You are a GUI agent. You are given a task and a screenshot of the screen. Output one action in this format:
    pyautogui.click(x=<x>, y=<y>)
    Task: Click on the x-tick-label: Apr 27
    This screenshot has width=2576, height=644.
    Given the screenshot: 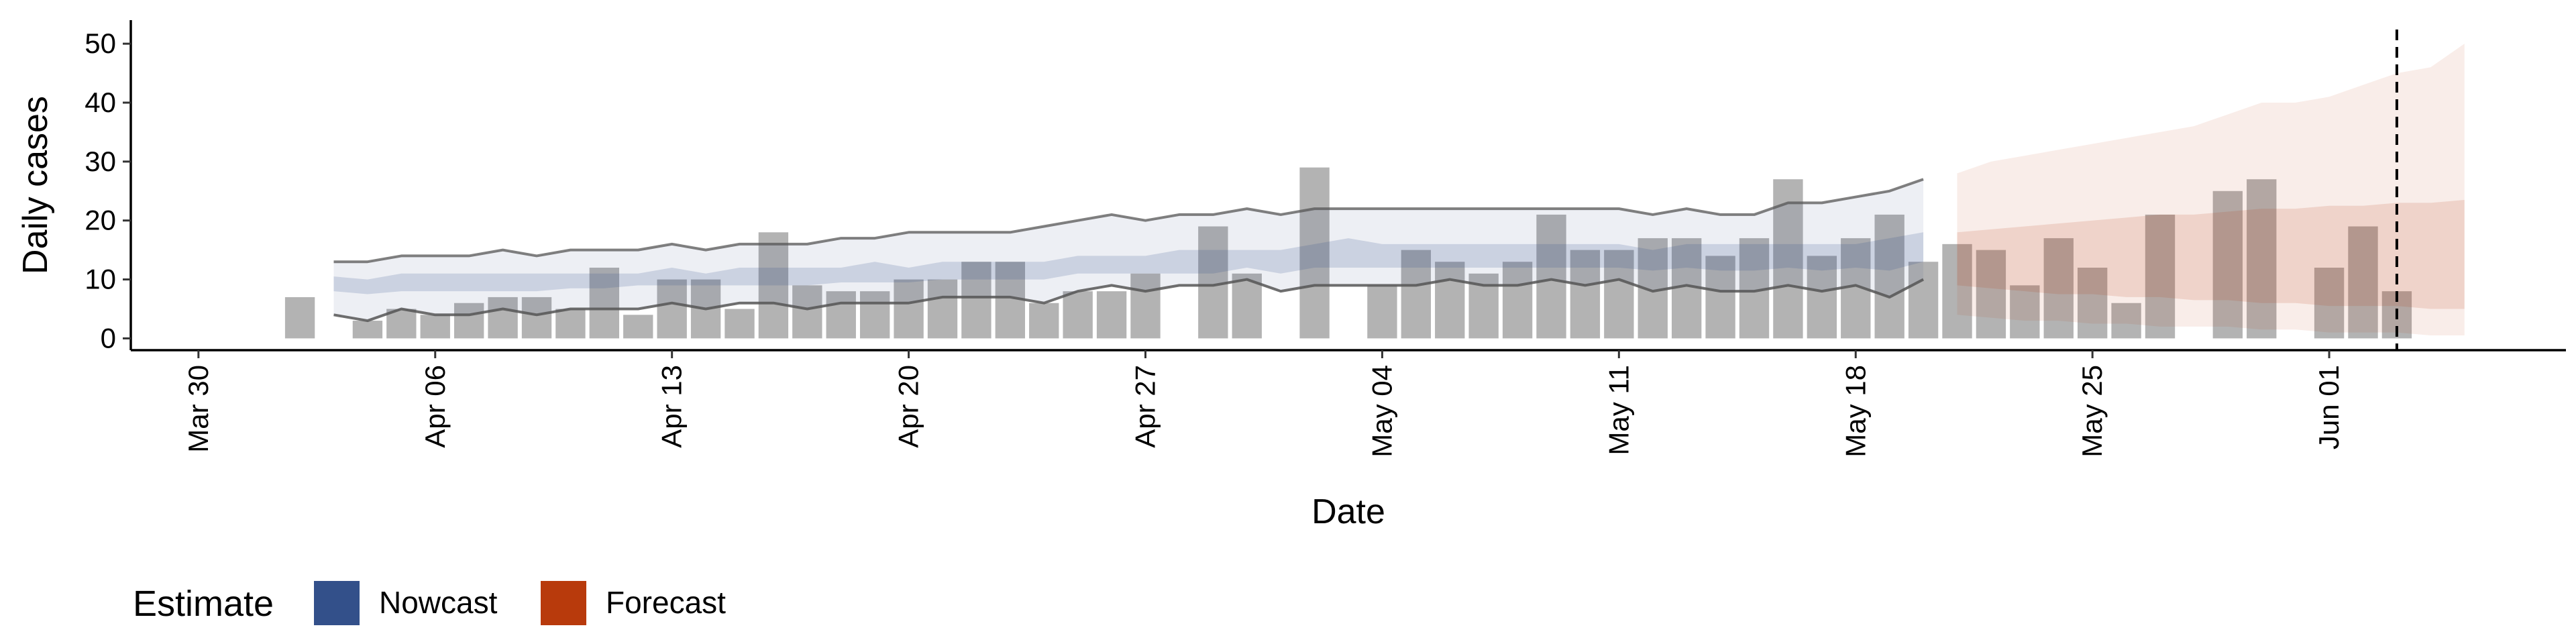 What is the action you would take?
    pyautogui.click(x=1145, y=406)
    